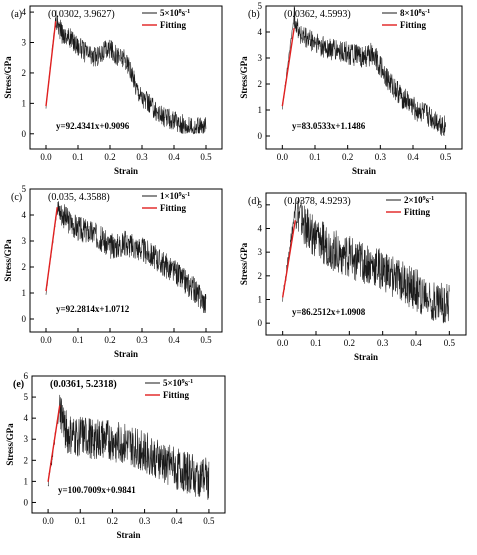 This screenshot has height=555, width=477. I want to click on fit-equation: y=92.2814x+1.0712, so click(93, 309).